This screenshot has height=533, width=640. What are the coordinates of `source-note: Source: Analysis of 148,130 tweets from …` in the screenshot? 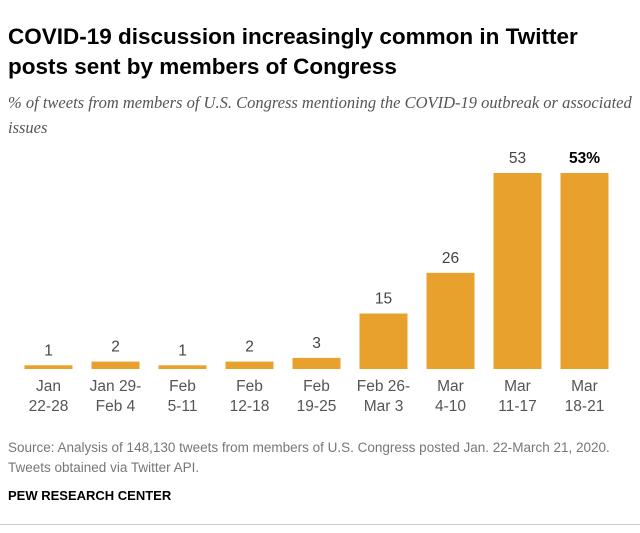 It's located at (309, 457).